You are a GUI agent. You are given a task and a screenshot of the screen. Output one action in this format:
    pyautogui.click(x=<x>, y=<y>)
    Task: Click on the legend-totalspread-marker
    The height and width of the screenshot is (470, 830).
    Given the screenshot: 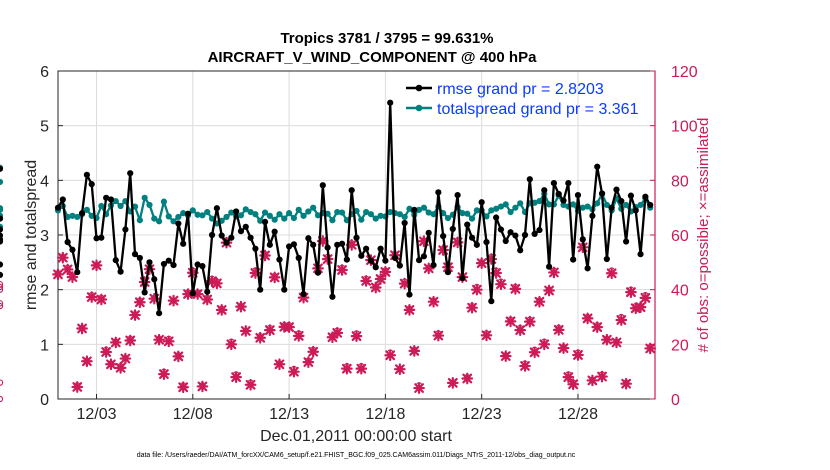 What is the action you would take?
    pyautogui.click(x=419, y=108)
    